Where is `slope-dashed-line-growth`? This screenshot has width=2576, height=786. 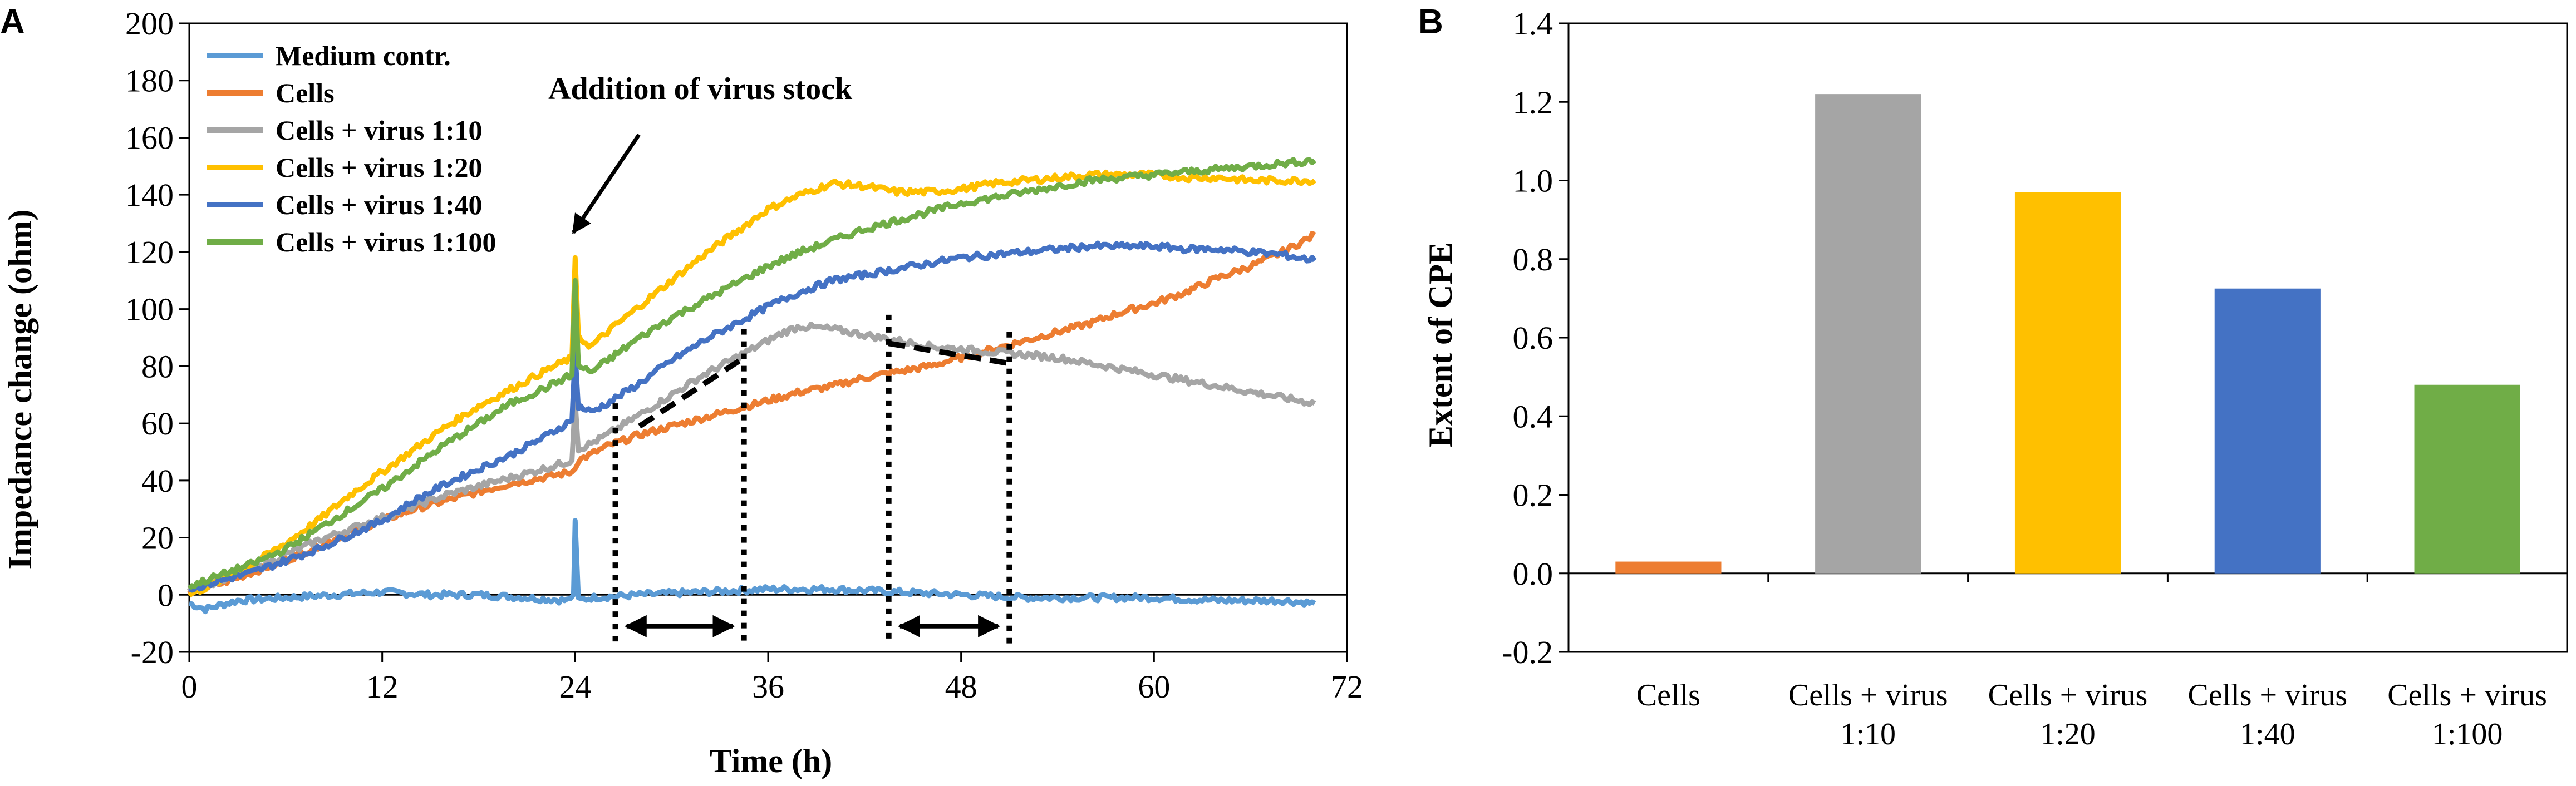 slope-dashed-line-growth is located at coordinates (692, 392).